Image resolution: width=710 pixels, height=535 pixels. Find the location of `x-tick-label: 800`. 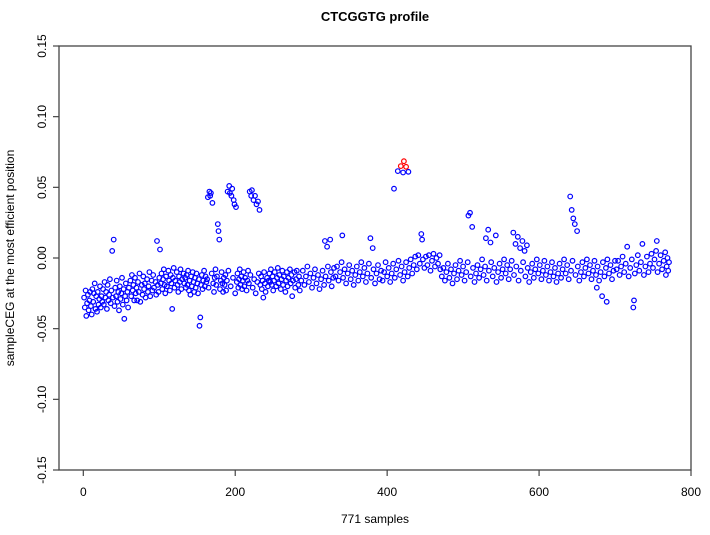

x-tick-label: 800 is located at coordinates (691, 492).